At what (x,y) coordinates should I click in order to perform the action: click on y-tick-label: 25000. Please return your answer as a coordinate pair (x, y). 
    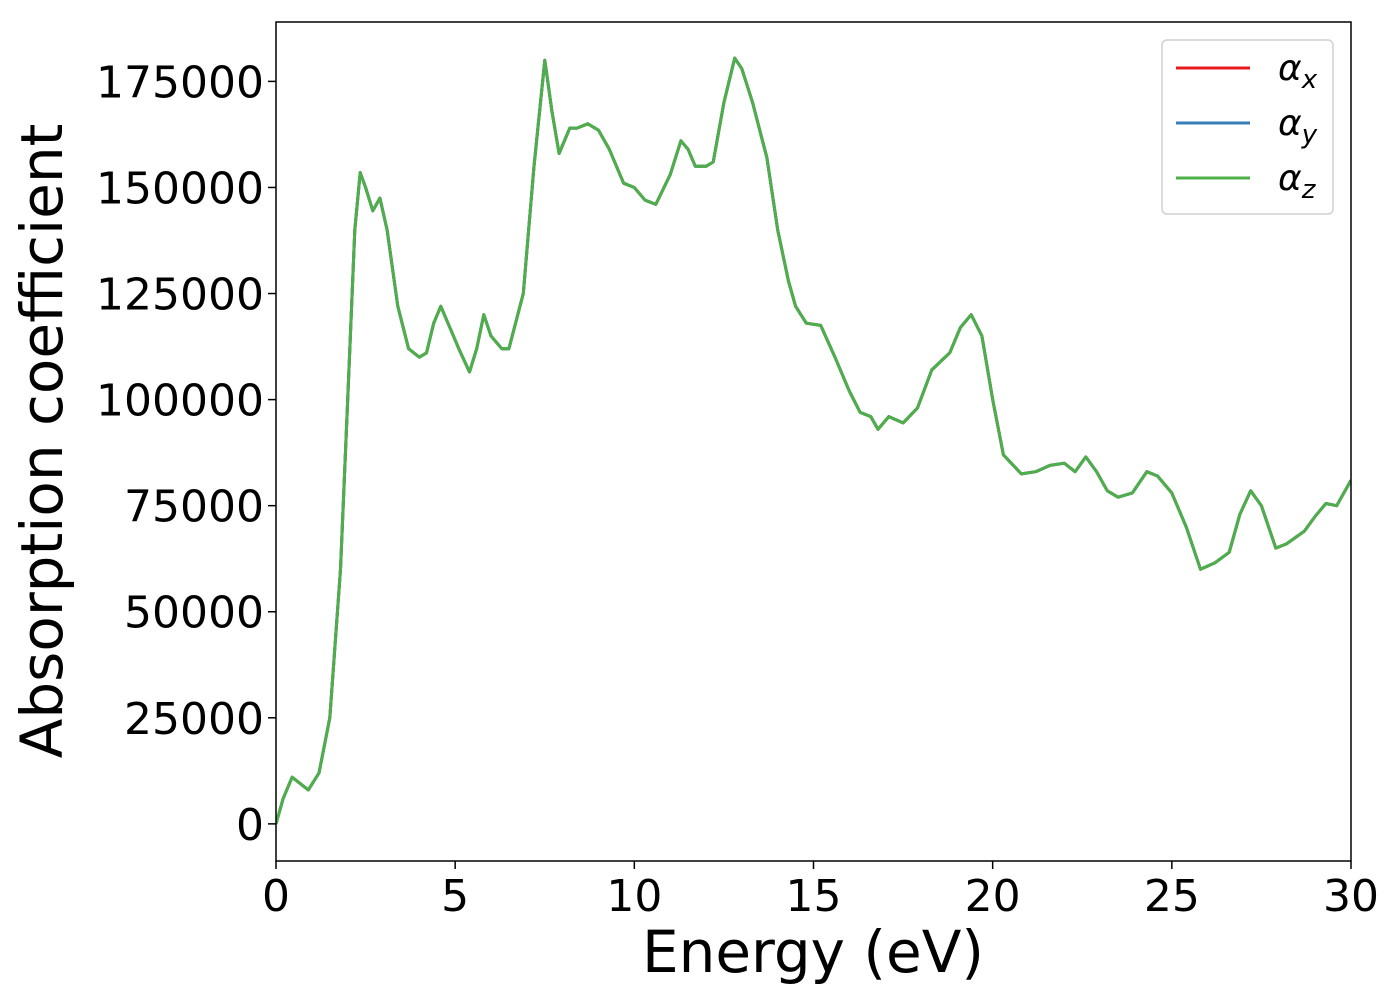
    Looking at the image, I should click on (194, 719).